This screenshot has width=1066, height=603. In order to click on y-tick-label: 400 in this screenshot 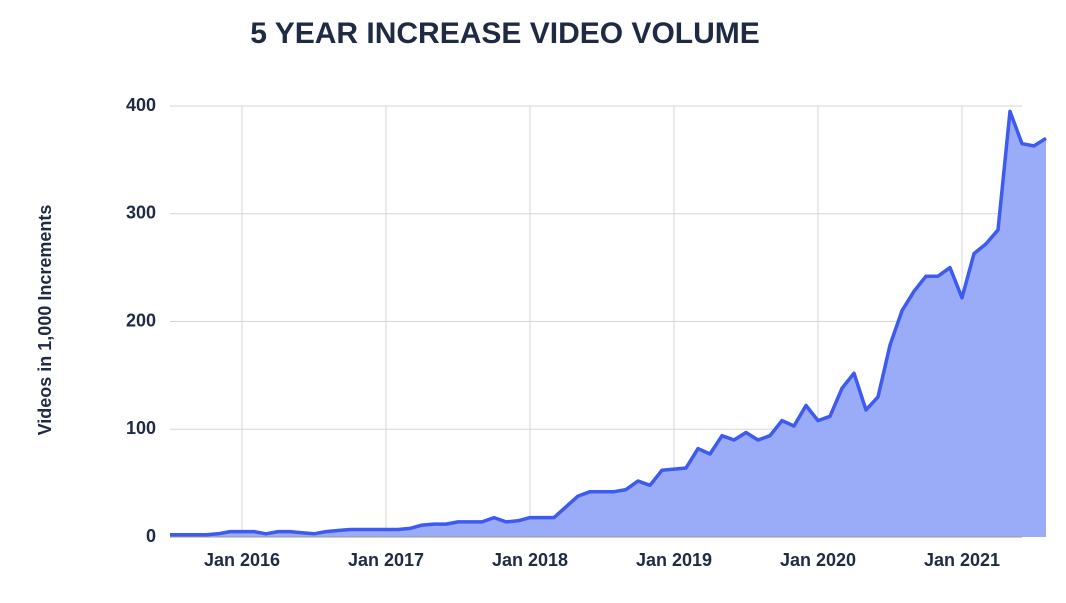, I will do `click(141, 105)`.